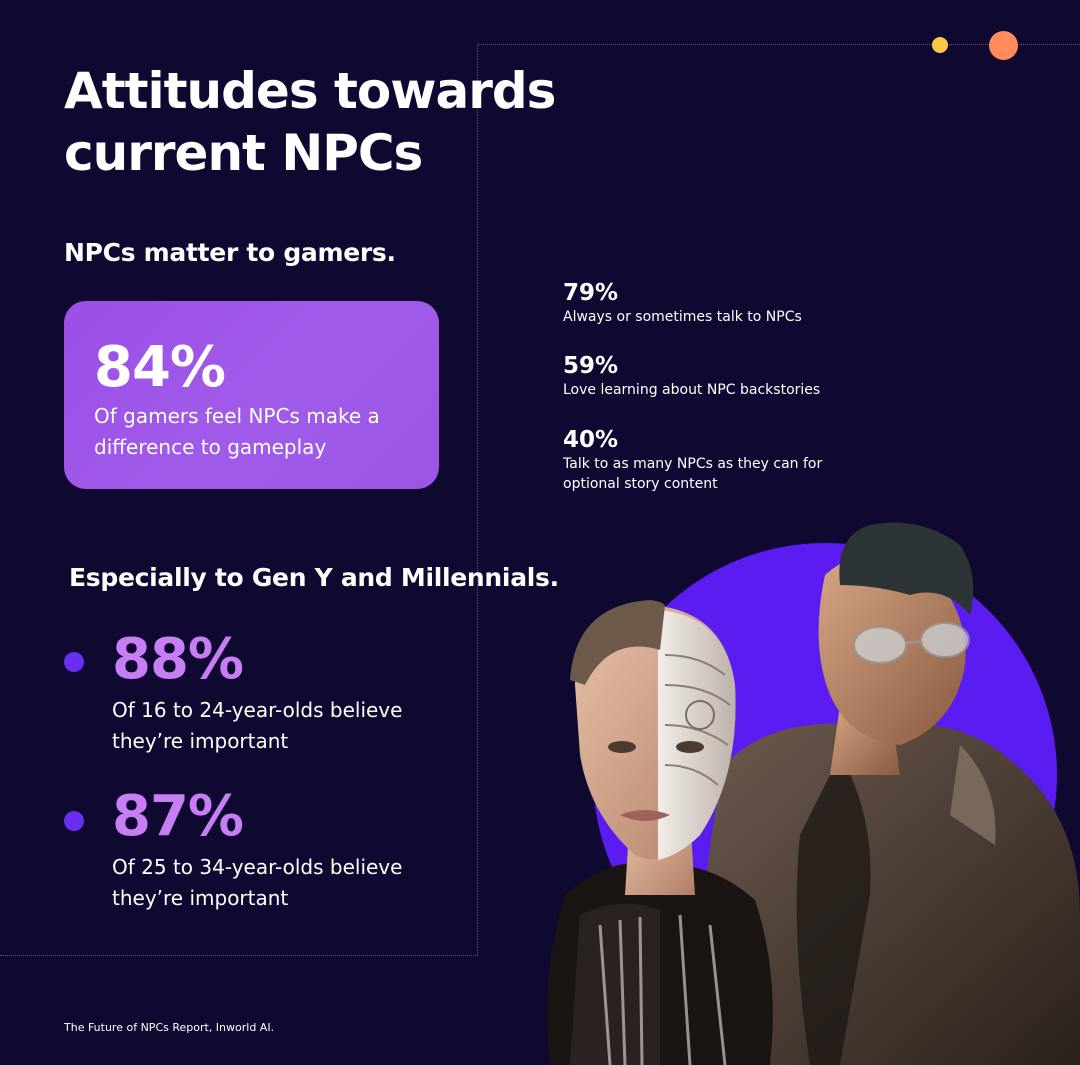 The height and width of the screenshot is (1065, 1080). I want to click on age-stat-value: 87%, so click(178, 816).